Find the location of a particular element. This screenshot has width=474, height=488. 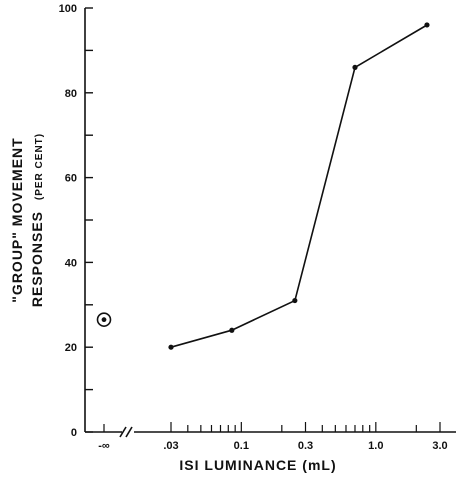

baseline-marker is located at coordinates (104, 319).